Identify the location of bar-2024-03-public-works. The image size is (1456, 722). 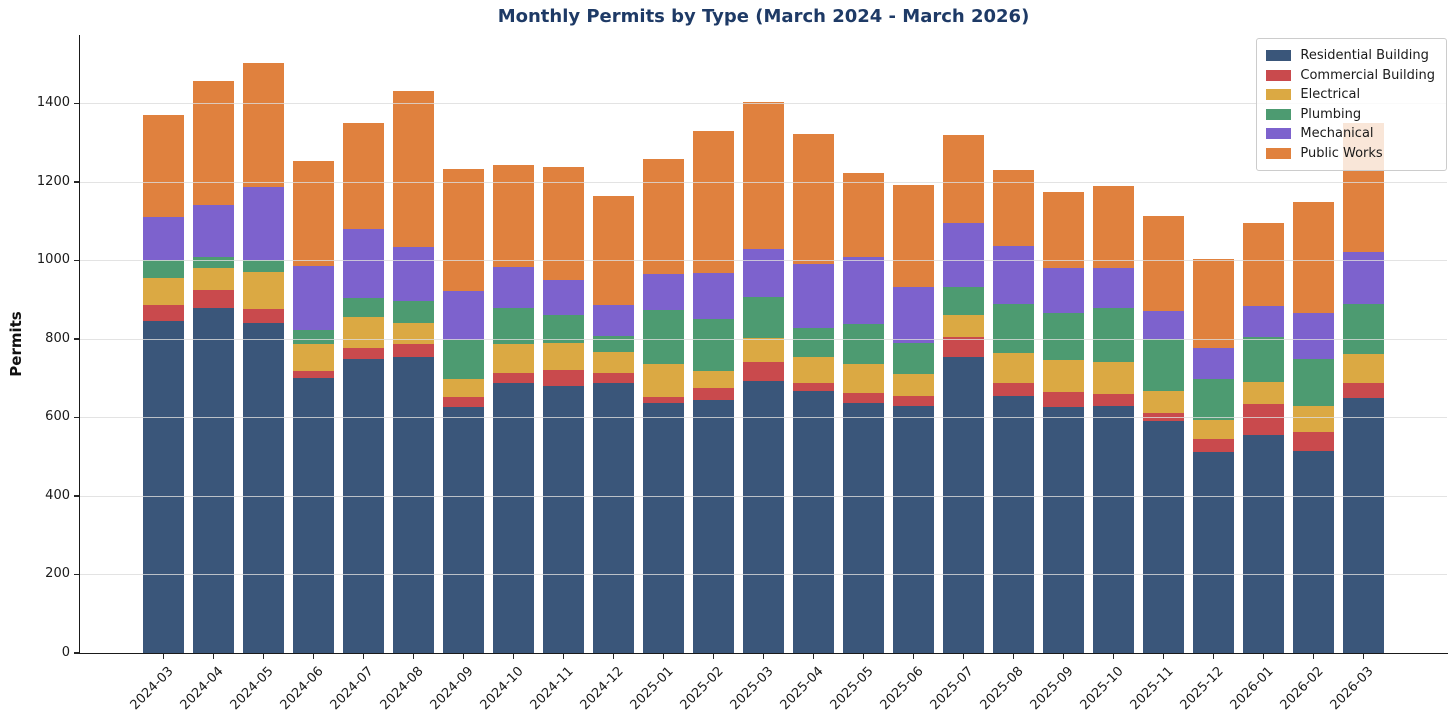
(163, 166).